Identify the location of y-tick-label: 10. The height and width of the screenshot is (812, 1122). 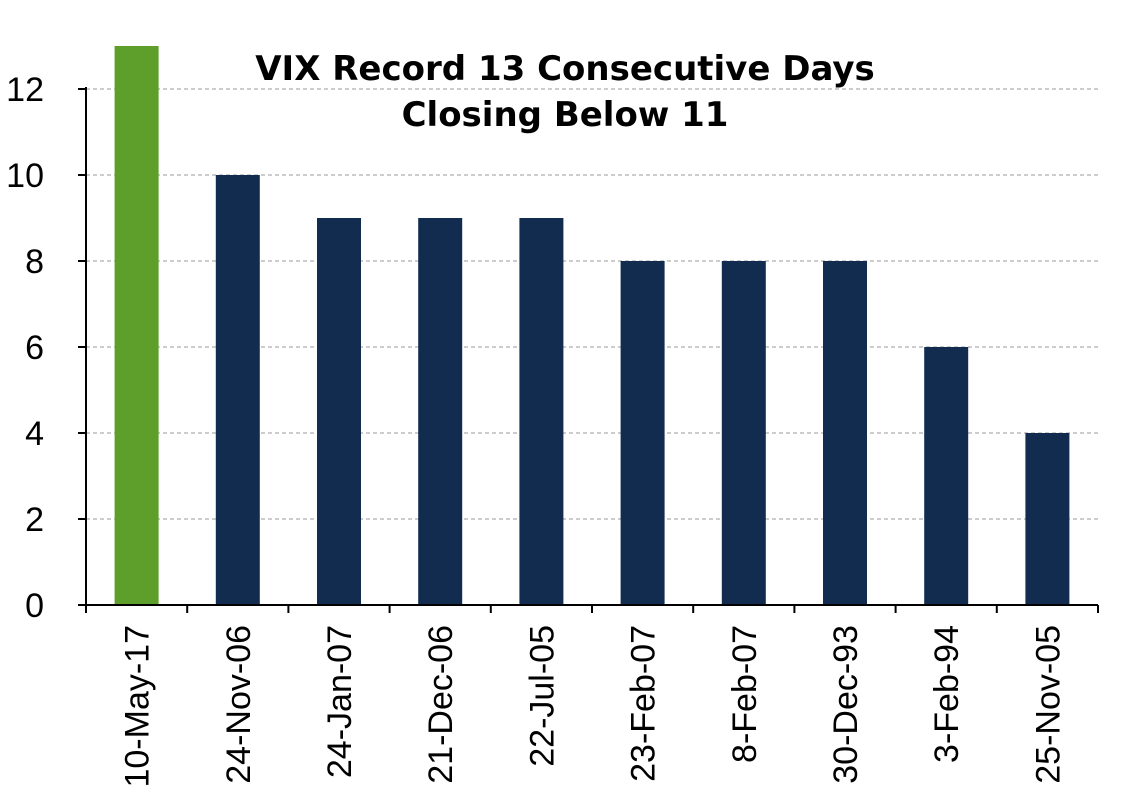
(25, 176).